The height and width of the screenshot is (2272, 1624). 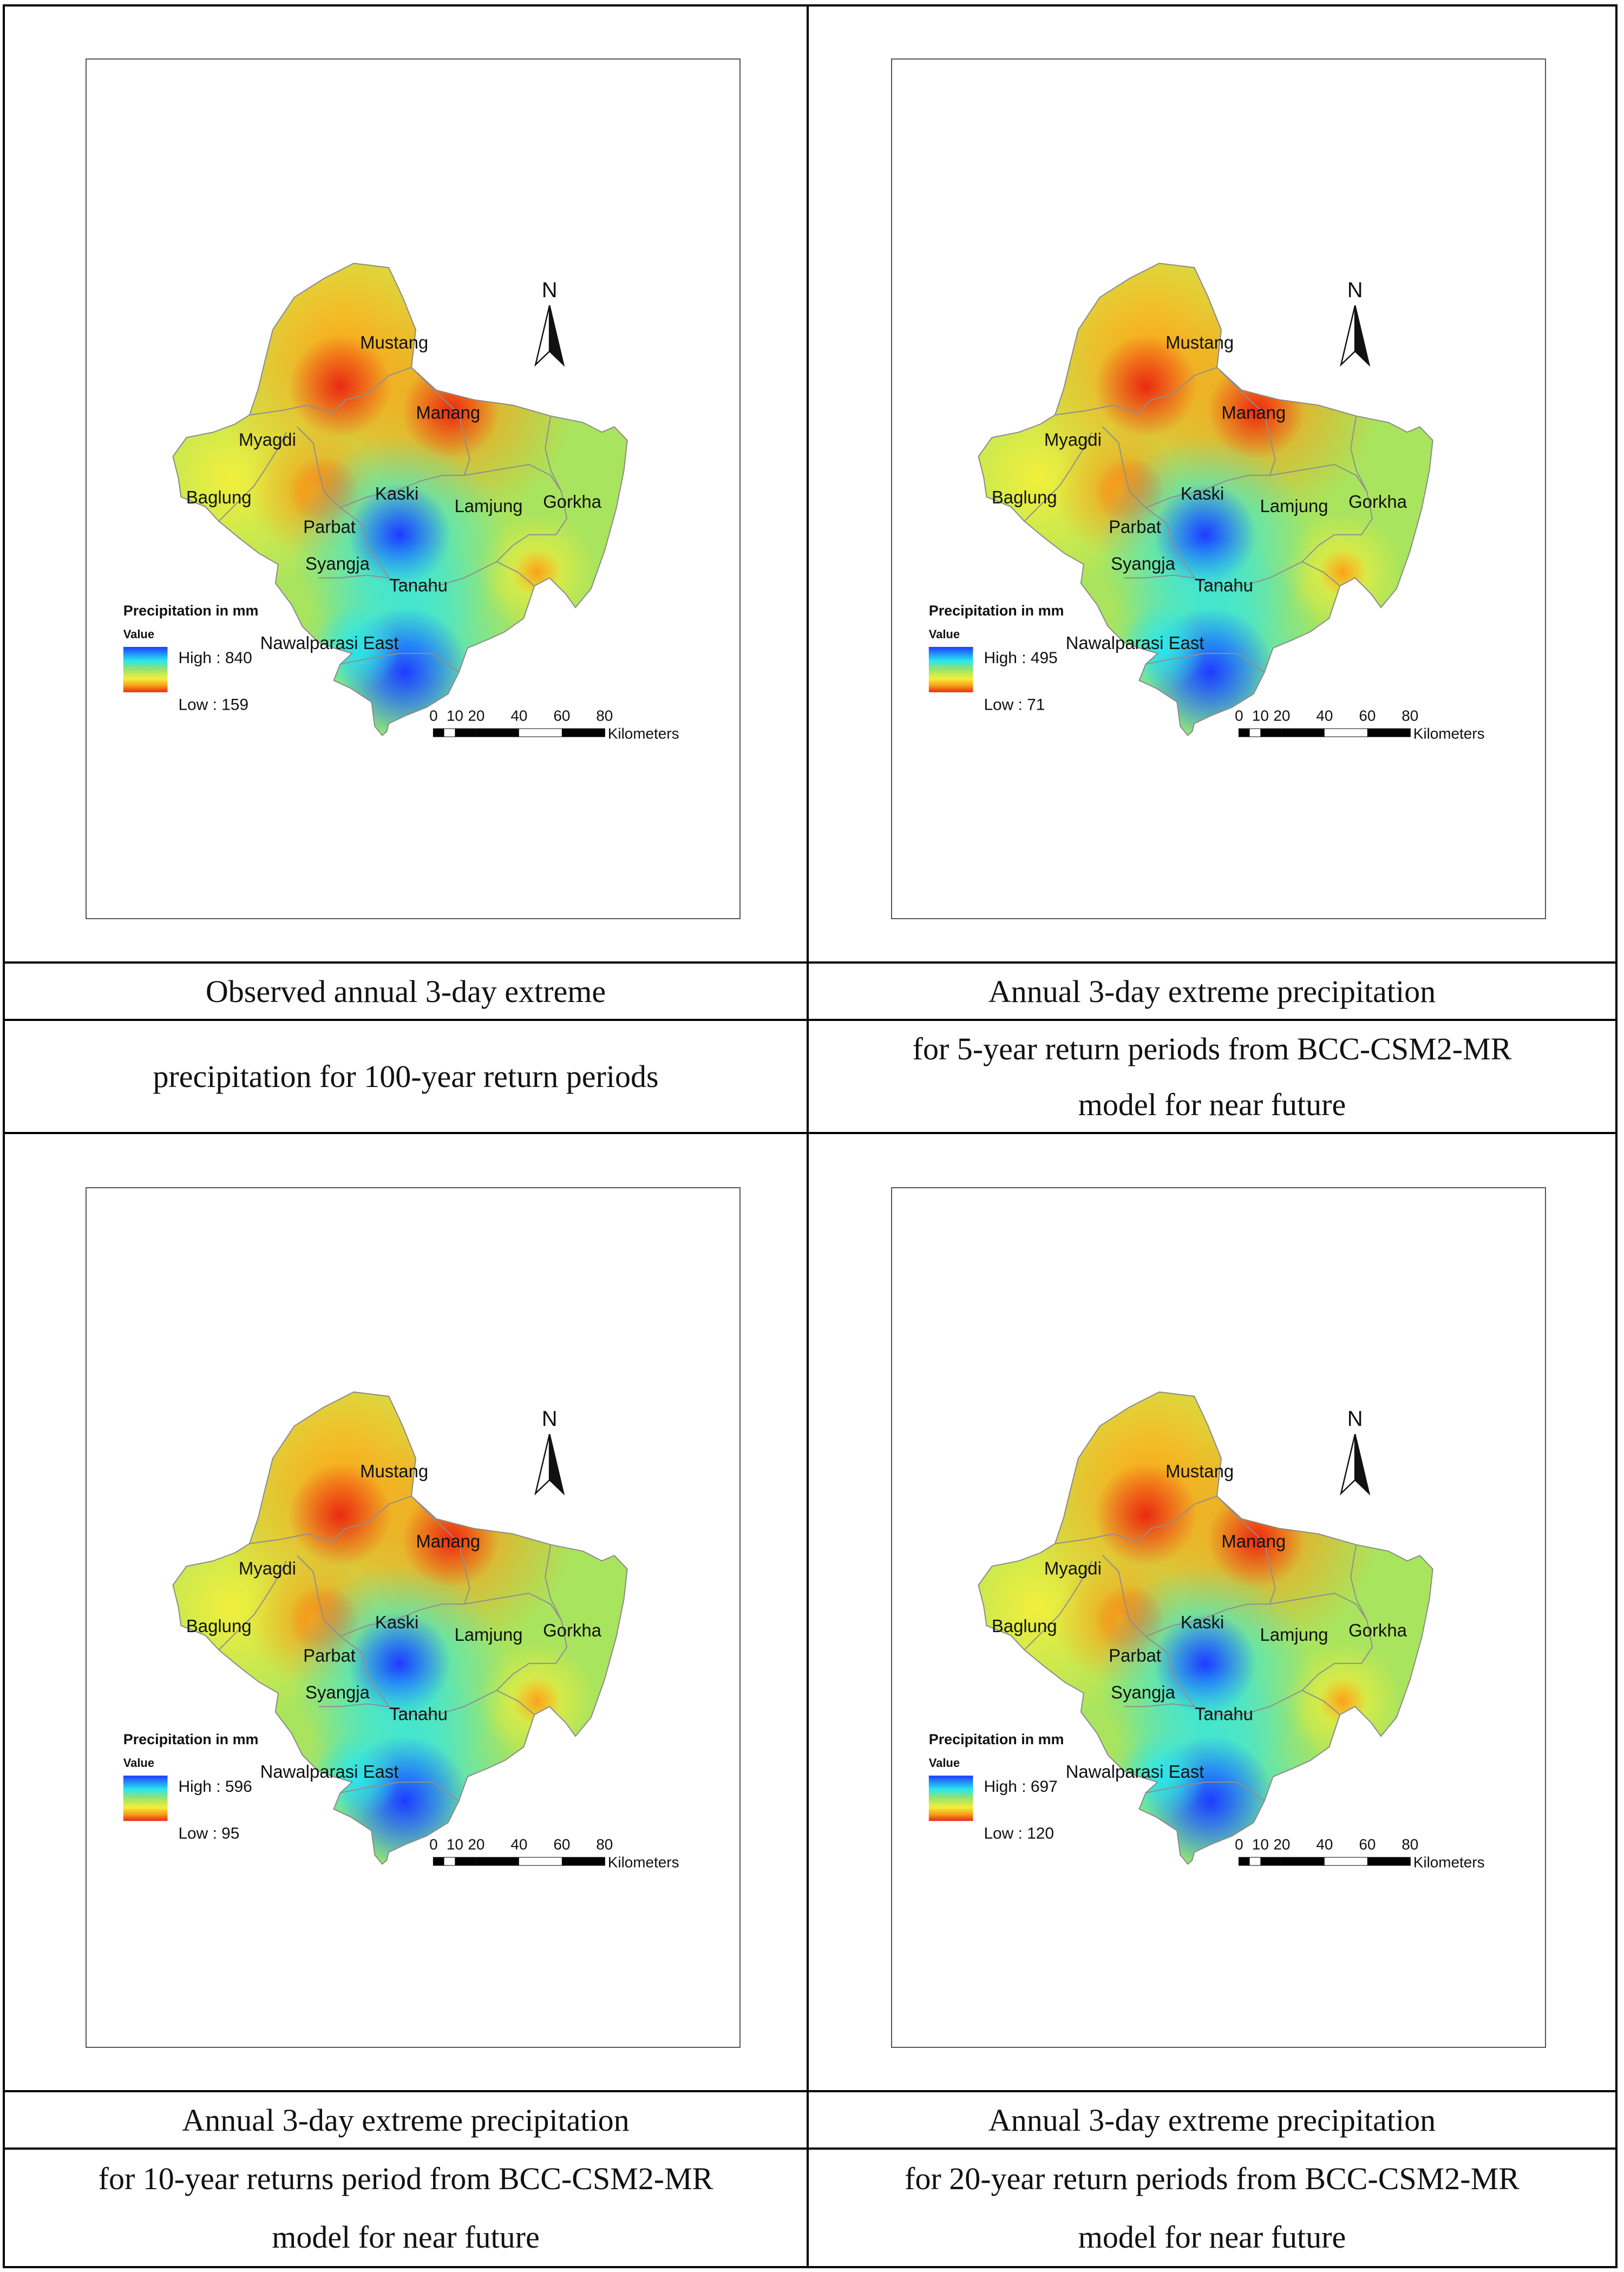 I want to click on caption-5yr-line1: Annual 3-day extreme precipitation, so click(x=1212, y=991).